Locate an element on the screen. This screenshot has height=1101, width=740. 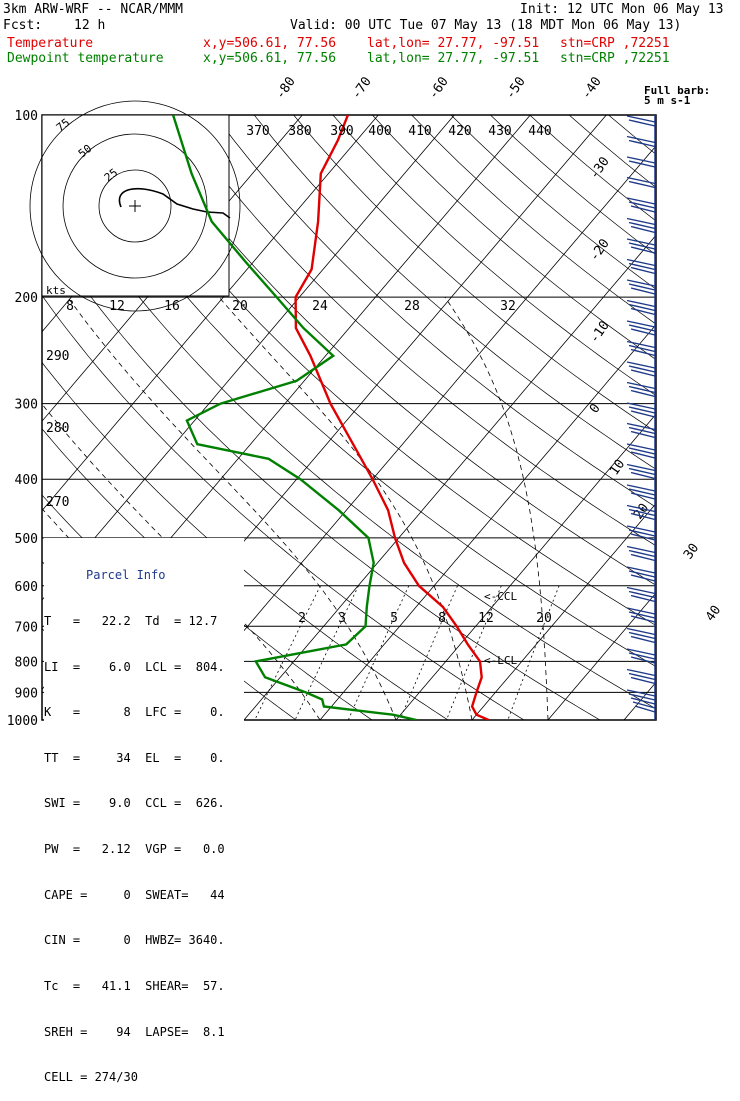
temperature-profile is located at coordinates (392, 417).